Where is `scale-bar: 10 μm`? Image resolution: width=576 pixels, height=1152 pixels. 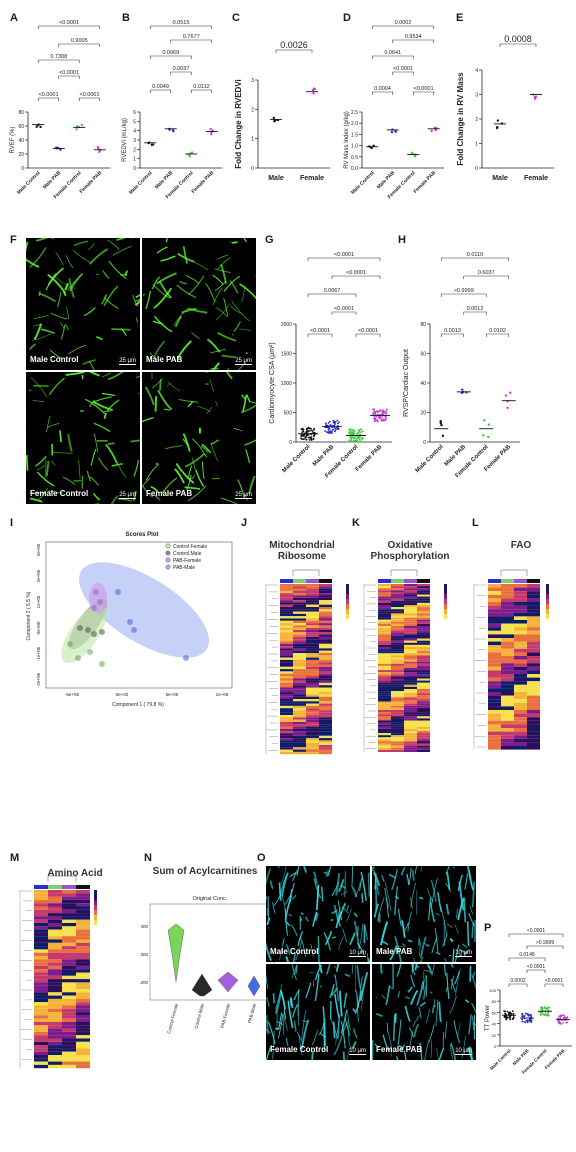 scale-bar: 10 μm is located at coordinates (463, 1051).